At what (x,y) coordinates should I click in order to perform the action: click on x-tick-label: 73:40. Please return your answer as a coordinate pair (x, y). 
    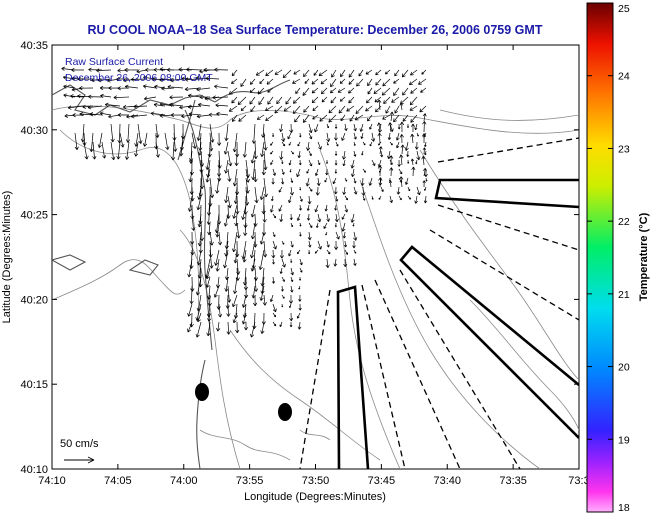
    Looking at the image, I should click on (447, 481).